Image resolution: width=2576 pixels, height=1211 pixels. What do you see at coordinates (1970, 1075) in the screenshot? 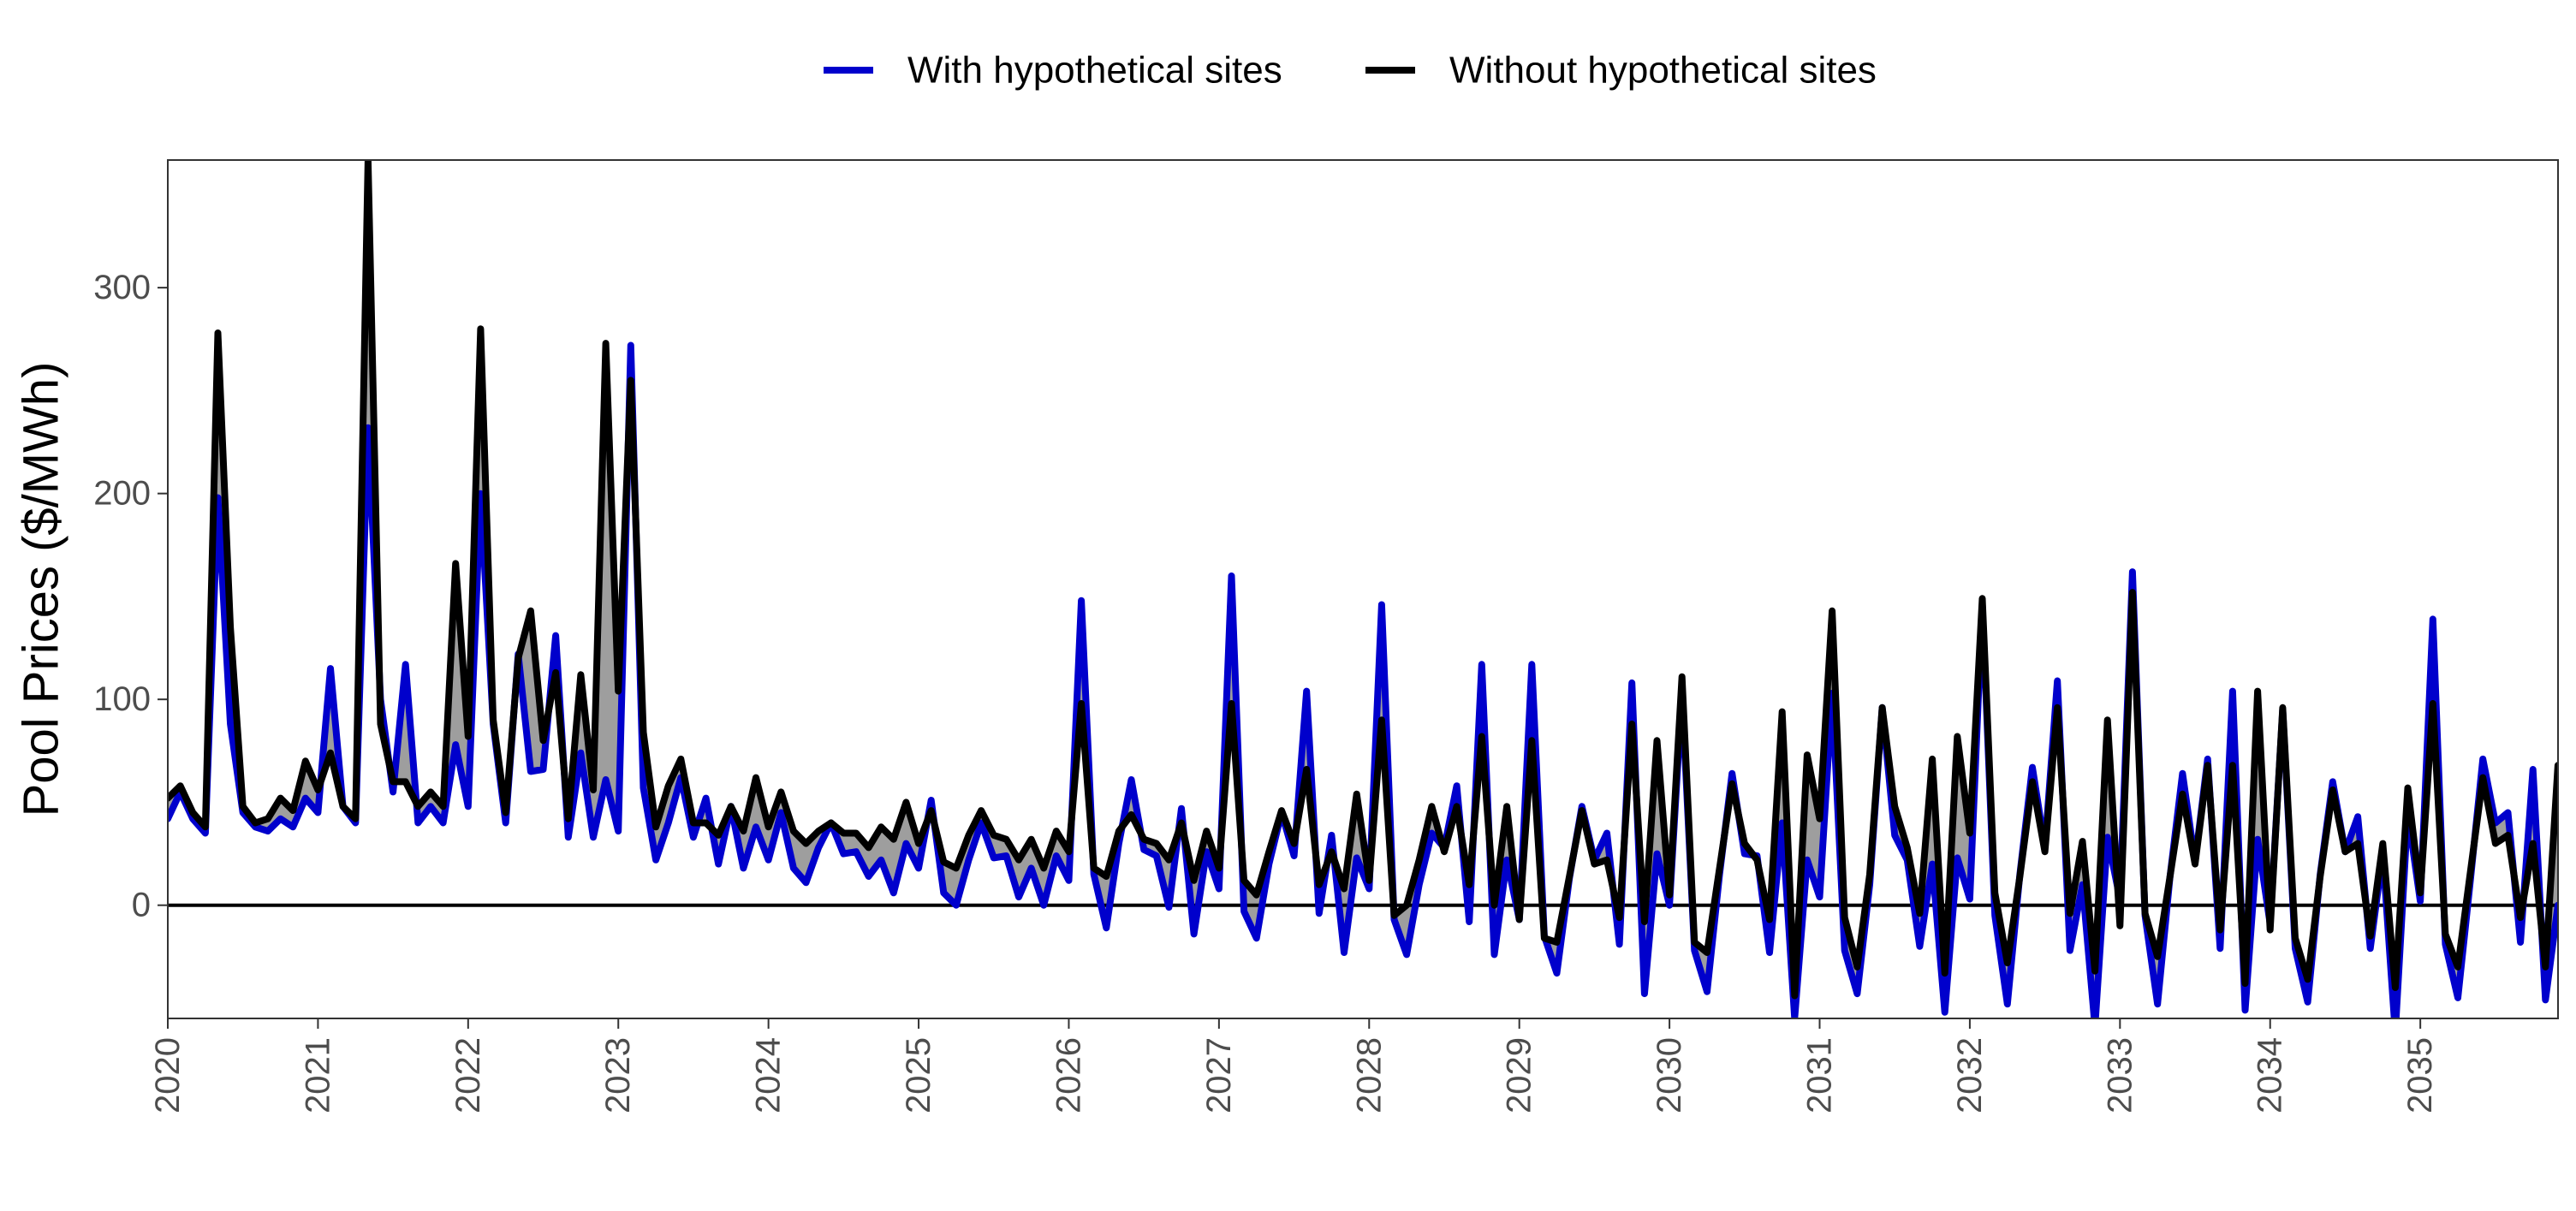
I see `x-tick-label: 2032` at bounding box center [1970, 1075].